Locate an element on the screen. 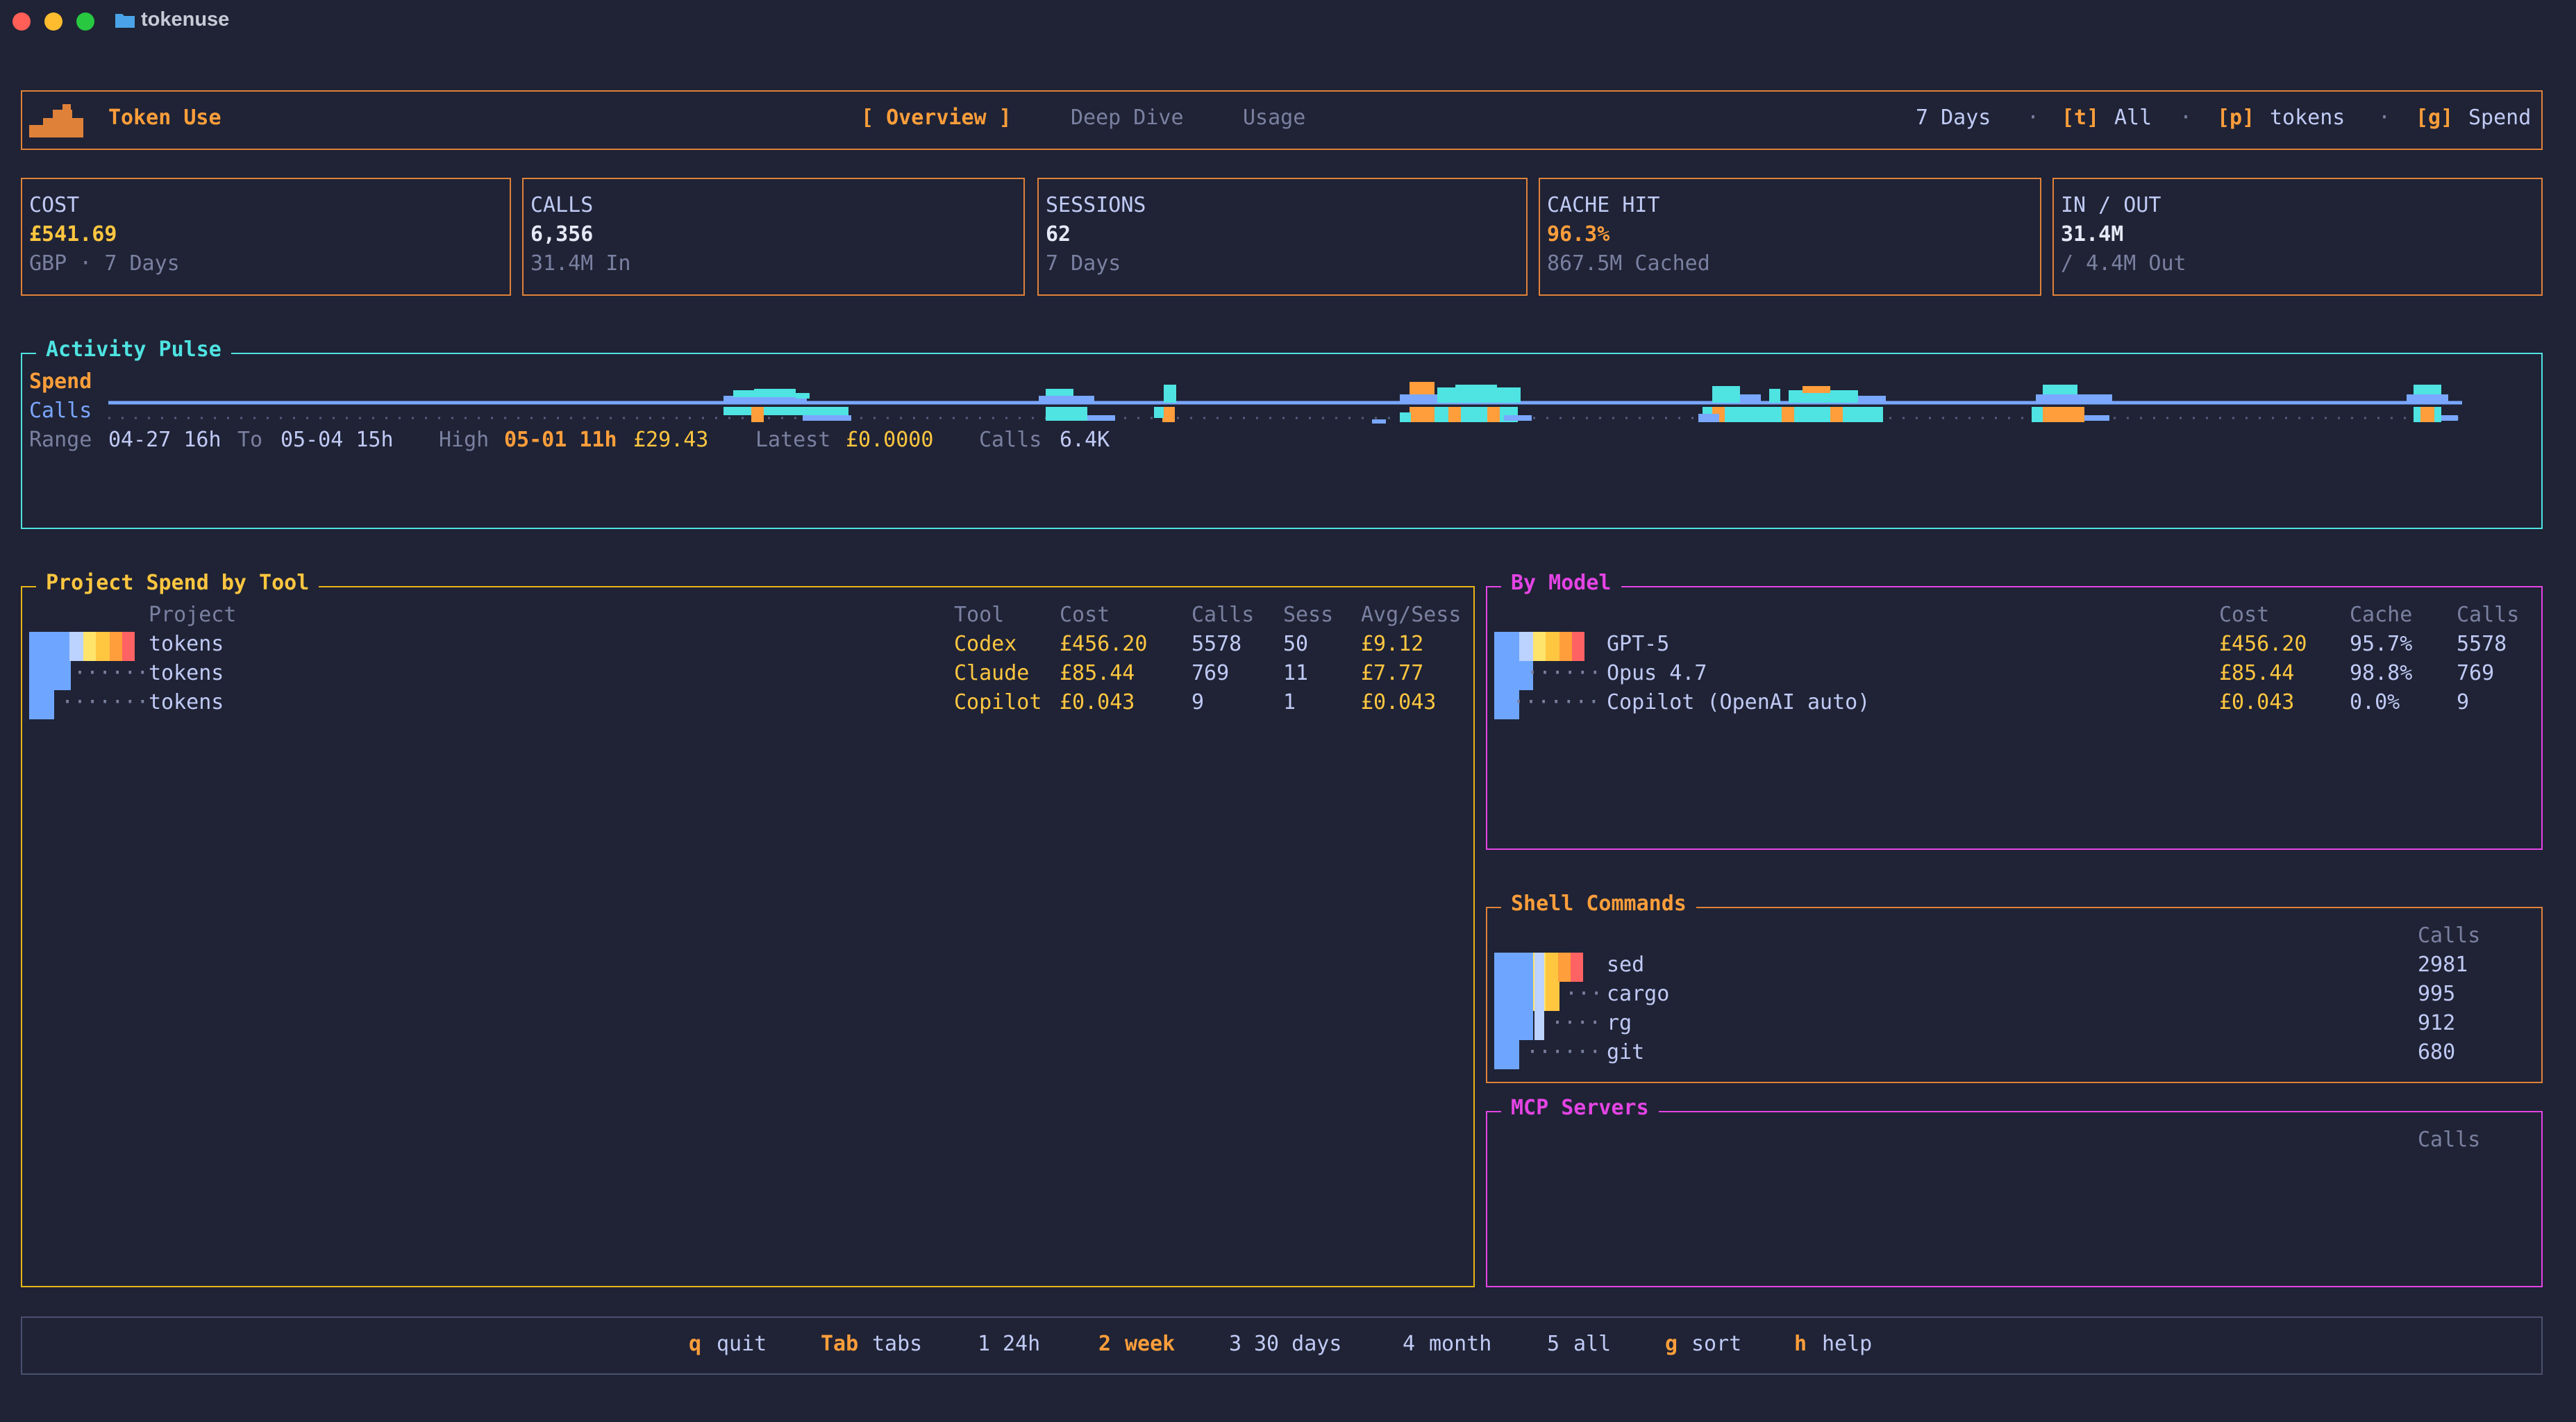 The height and width of the screenshot is (1422, 2576). stat-key: COST is located at coordinates (54, 205).